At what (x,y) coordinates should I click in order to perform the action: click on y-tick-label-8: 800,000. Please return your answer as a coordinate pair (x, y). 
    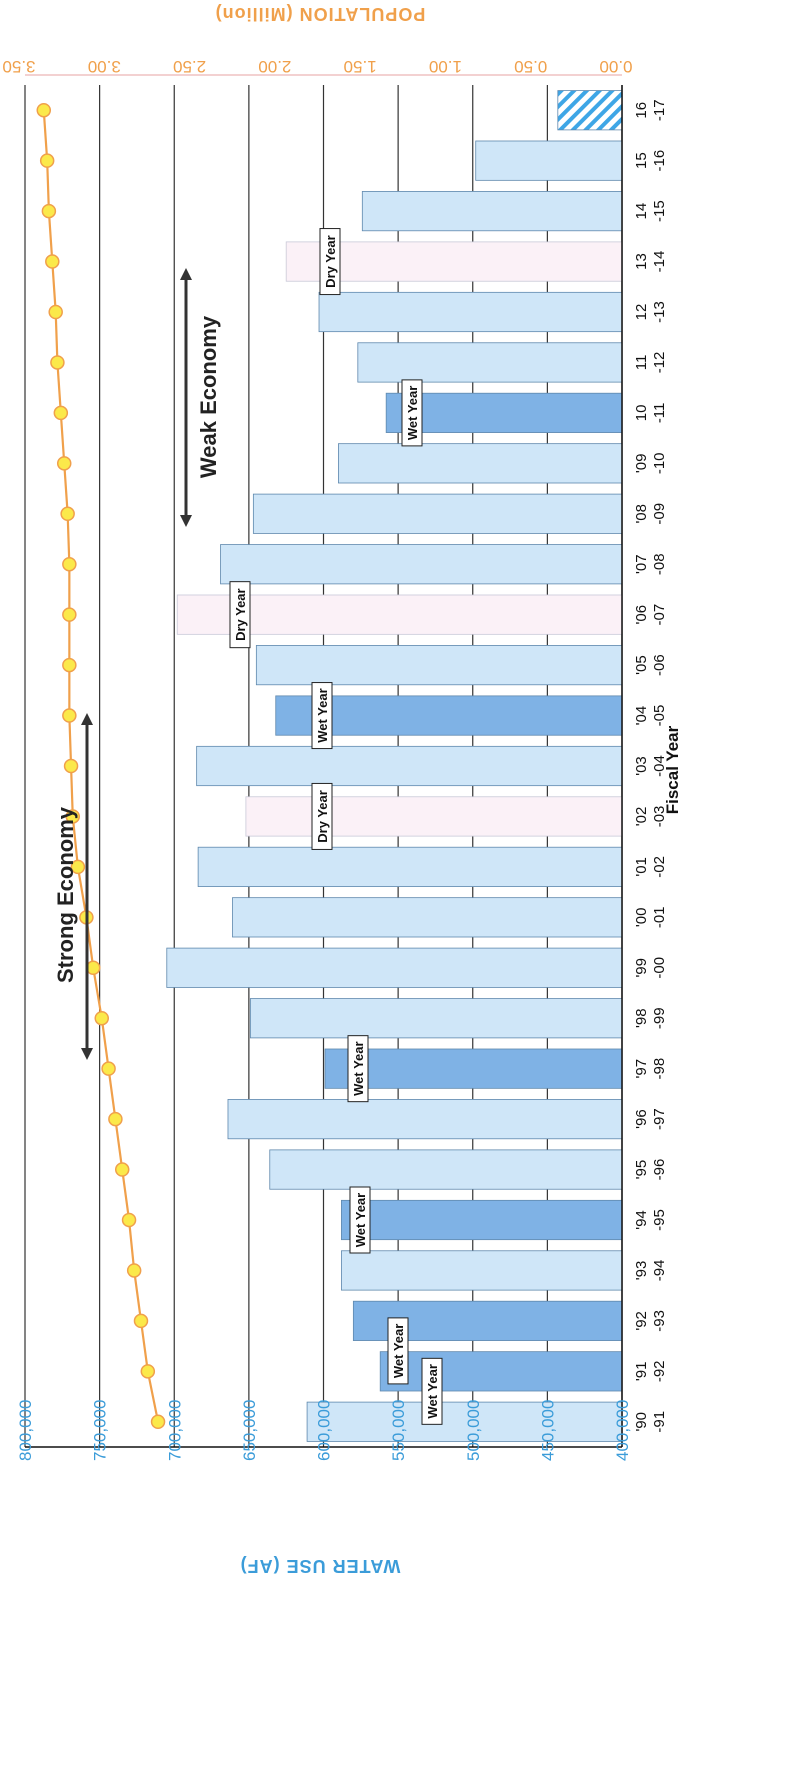
    Looking at the image, I should click on (25, 1430).